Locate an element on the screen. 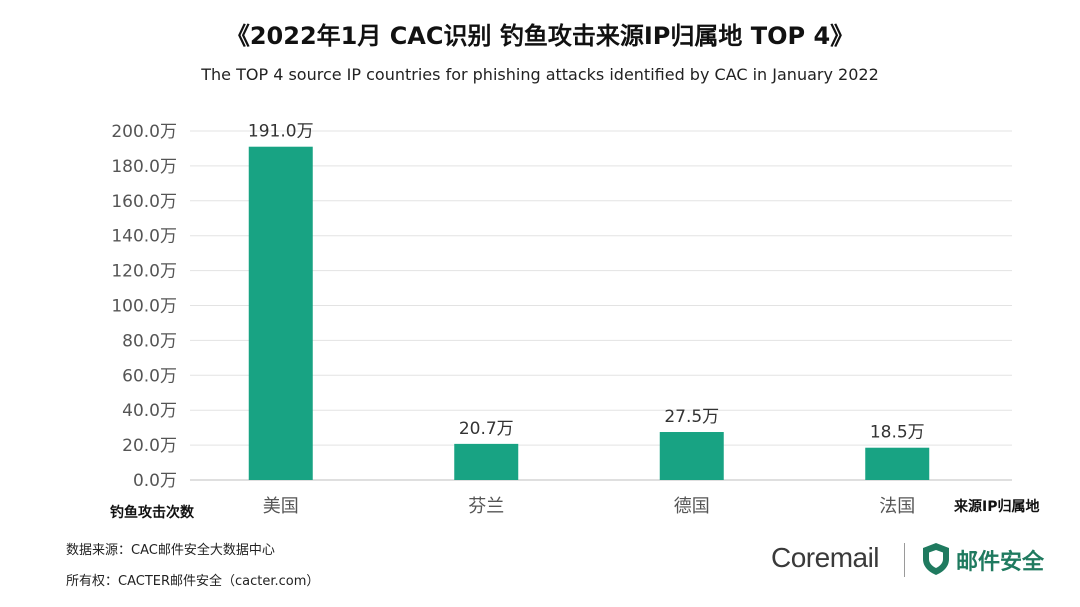 Image resolution: width=1080 pixels, height=607 pixels. y-tick-label: 80.0万 is located at coordinates (149, 341).